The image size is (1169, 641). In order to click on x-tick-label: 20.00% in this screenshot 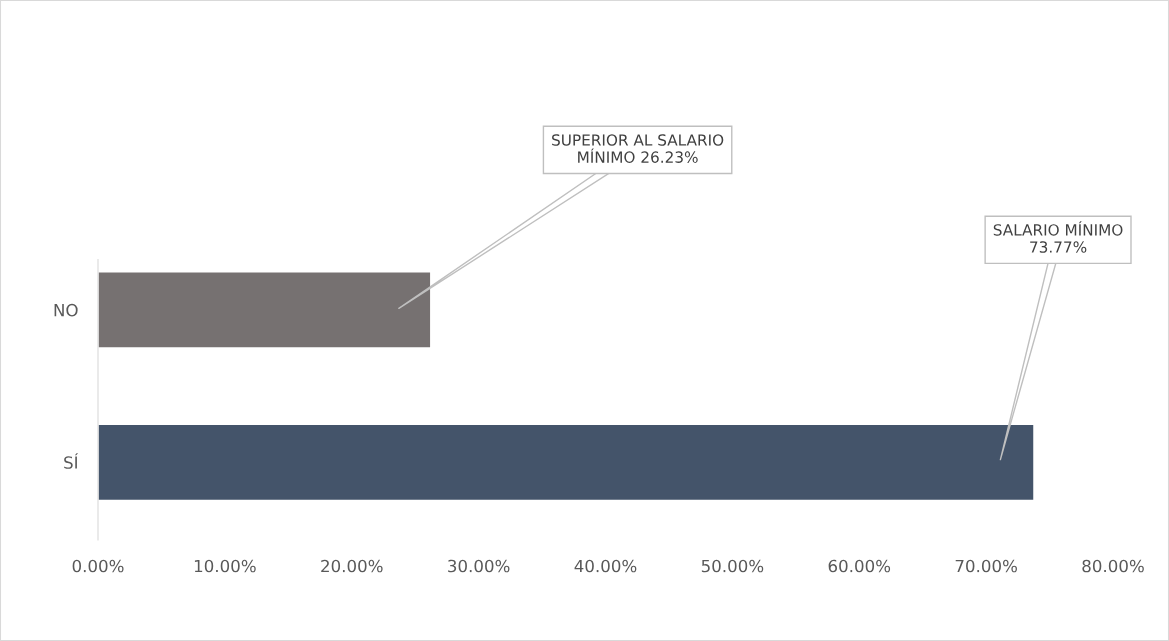, I will do `click(352, 566)`.